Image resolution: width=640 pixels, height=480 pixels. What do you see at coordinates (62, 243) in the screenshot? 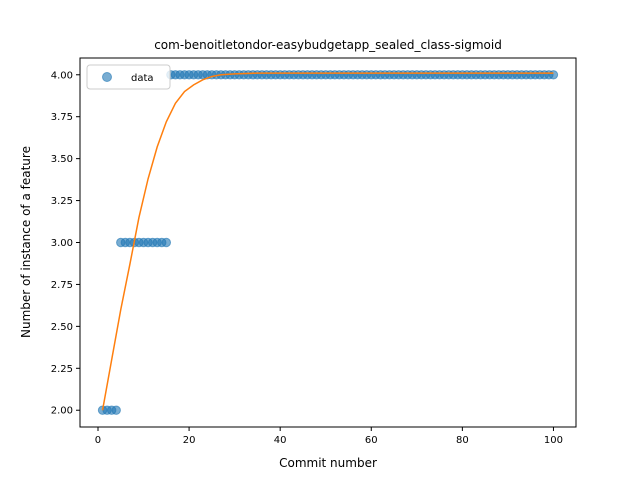
I see `y-tick-label: 3.00` at bounding box center [62, 243].